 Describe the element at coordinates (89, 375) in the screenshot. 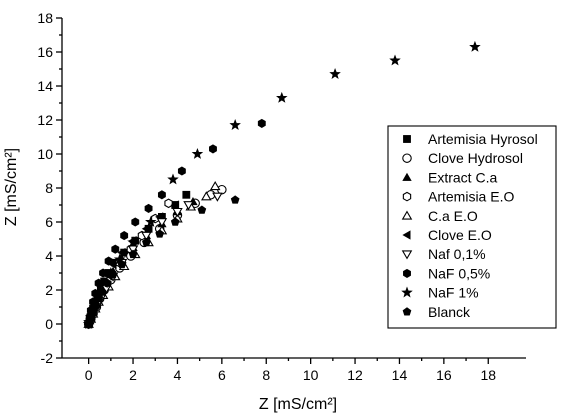

I see `x-tick-label: 0` at that location.